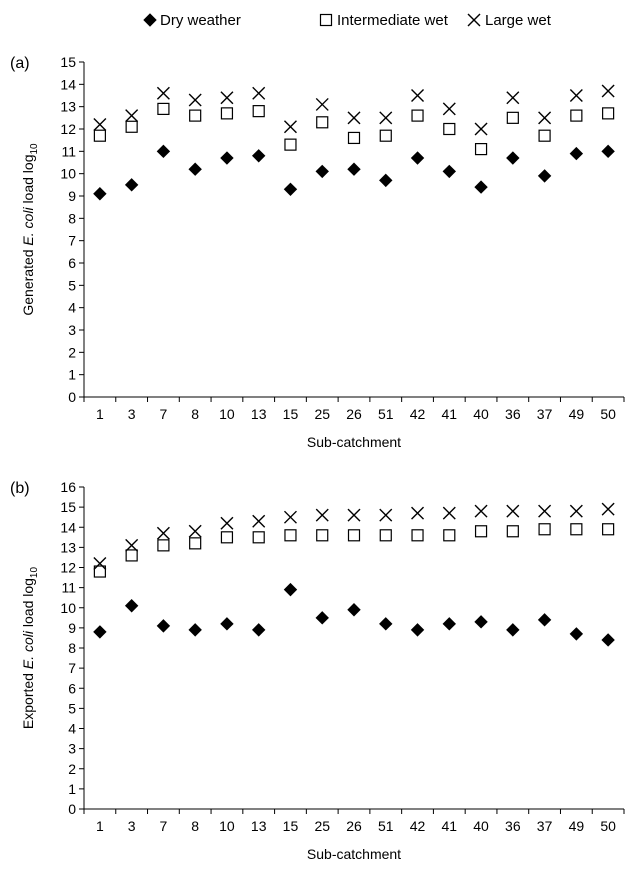 Image resolution: width=638 pixels, height=874 pixels. Describe the element at coordinates (28, 699) in the screenshot. I see `y-axis-title-prefix: Exported` at that location.